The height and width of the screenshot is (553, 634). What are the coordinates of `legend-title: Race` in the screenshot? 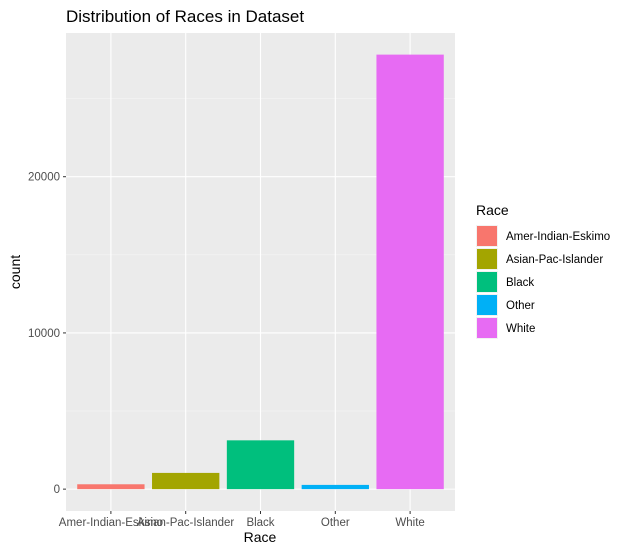 It's located at (492, 210).